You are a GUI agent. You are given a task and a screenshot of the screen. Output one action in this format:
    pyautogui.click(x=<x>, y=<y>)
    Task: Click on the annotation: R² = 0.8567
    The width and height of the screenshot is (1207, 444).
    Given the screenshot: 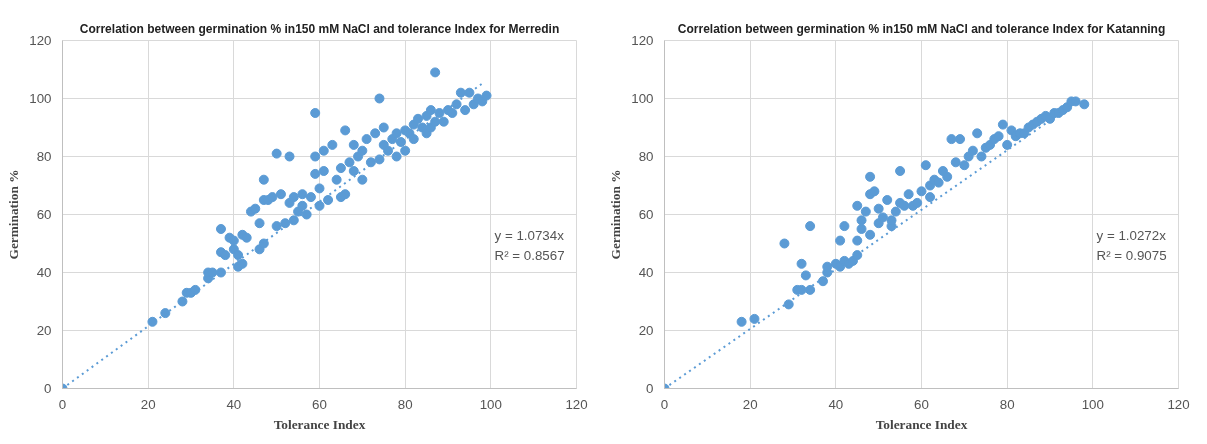 What is the action you would take?
    pyautogui.click(x=529, y=255)
    